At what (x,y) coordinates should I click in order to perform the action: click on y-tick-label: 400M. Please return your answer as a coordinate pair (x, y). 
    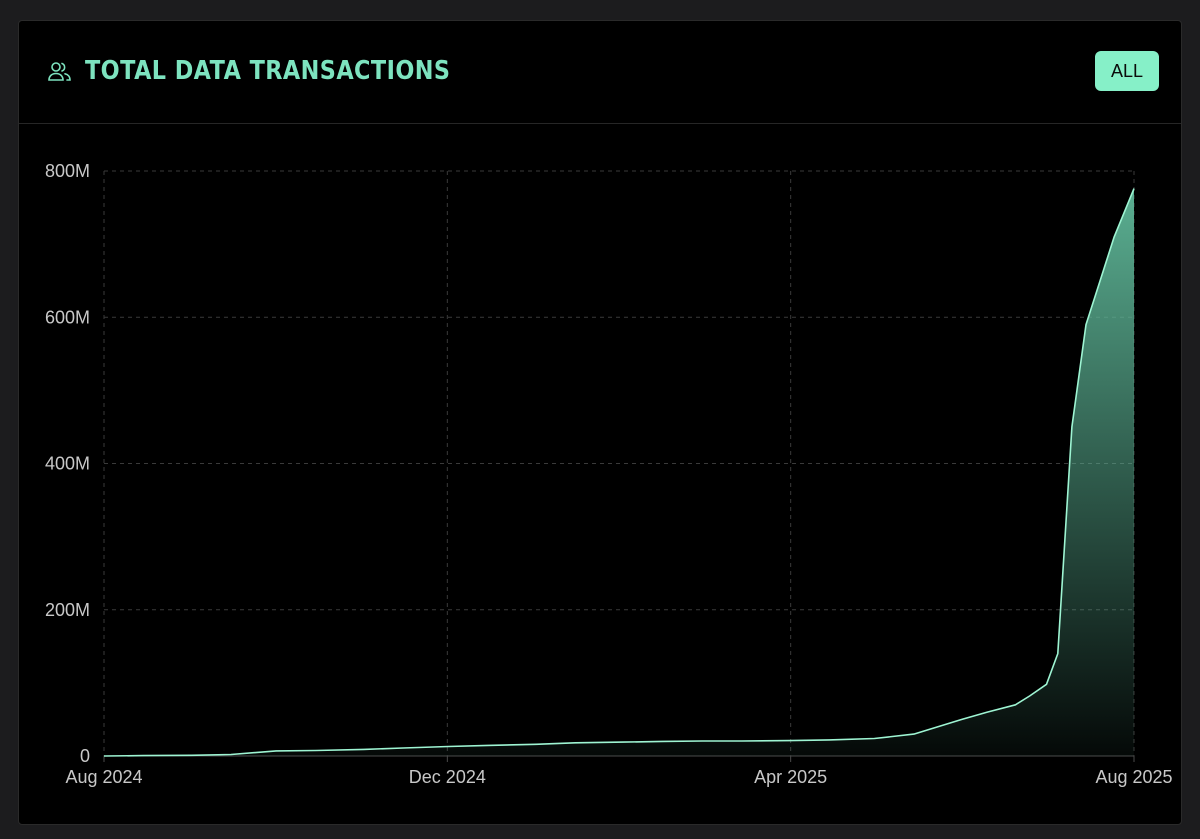
    Looking at the image, I should click on (67, 464).